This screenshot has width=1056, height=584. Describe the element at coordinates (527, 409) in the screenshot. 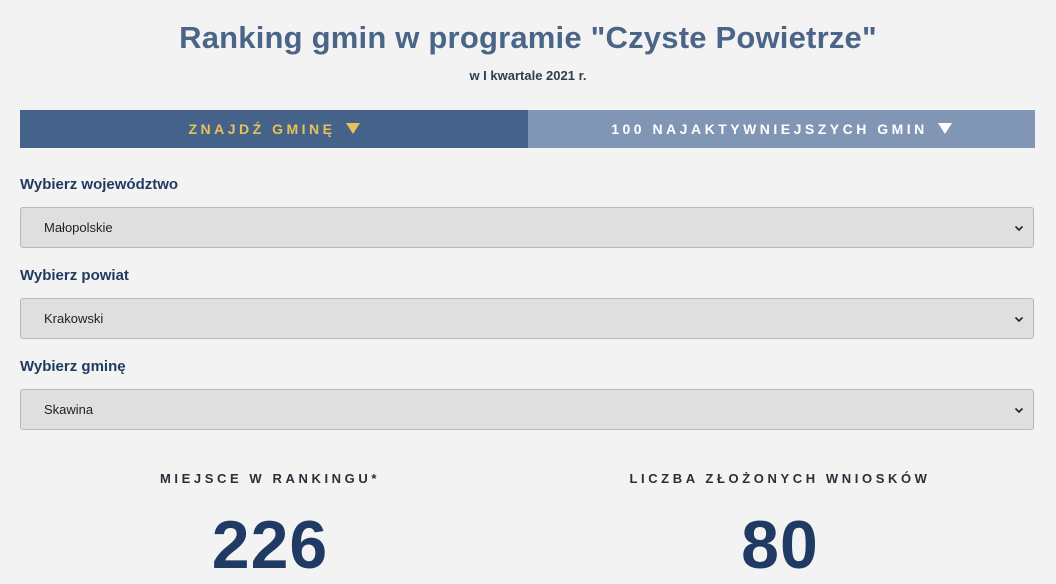

I see `commune-select: Skawina` at that location.